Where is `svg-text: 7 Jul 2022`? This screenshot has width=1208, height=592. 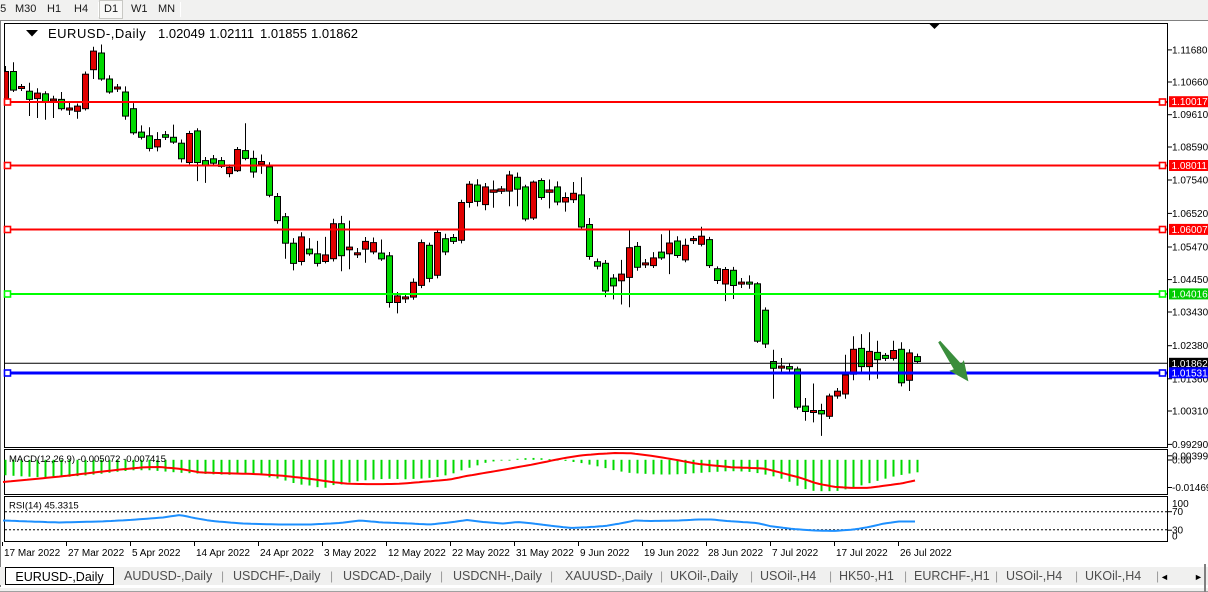
svg-text: 7 Jul 2022 is located at coordinates (795, 553).